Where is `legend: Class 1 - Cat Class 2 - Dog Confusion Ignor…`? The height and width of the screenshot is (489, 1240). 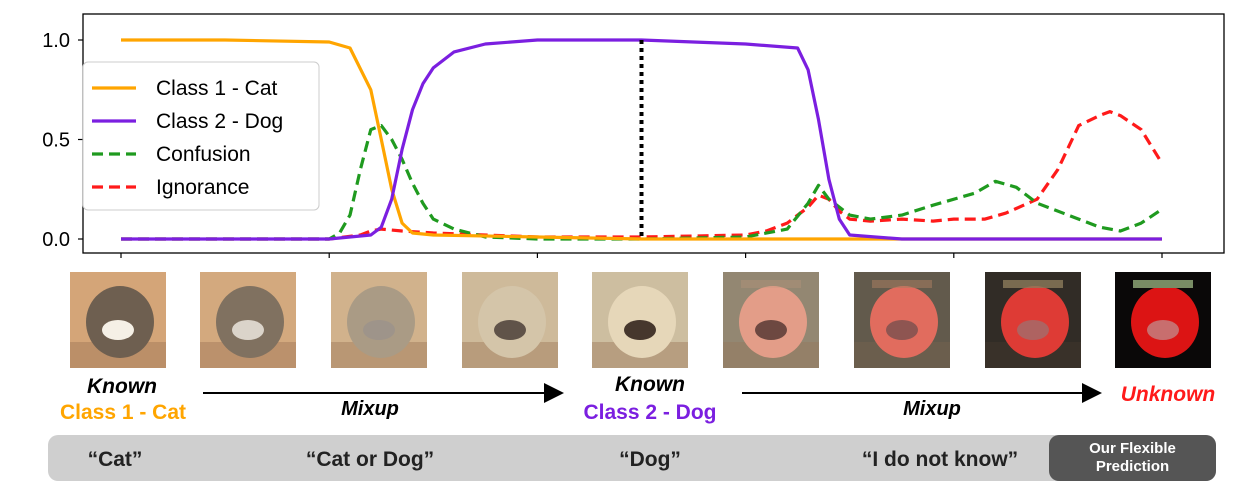 legend: Class 1 - Cat Class 2 - Dog Confusion Ignor… is located at coordinates (201, 136).